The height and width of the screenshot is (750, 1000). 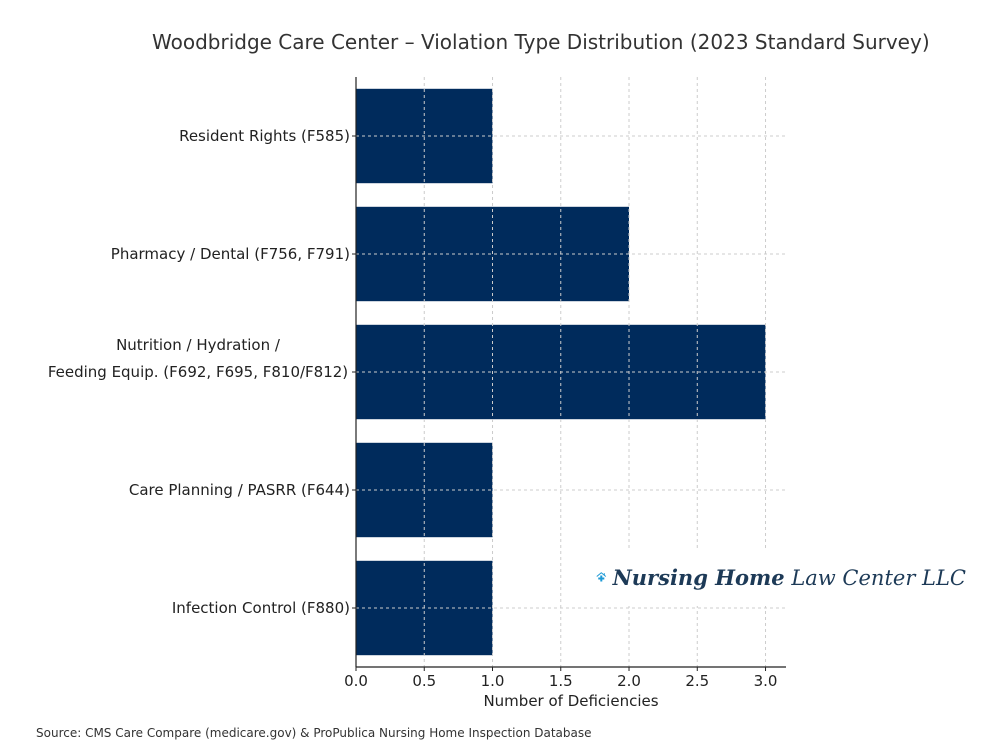 What do you see at coordinates (697, 681) in the screenshot?
I see `x-tick-label: 2.5` at bounding box center [697, 681].